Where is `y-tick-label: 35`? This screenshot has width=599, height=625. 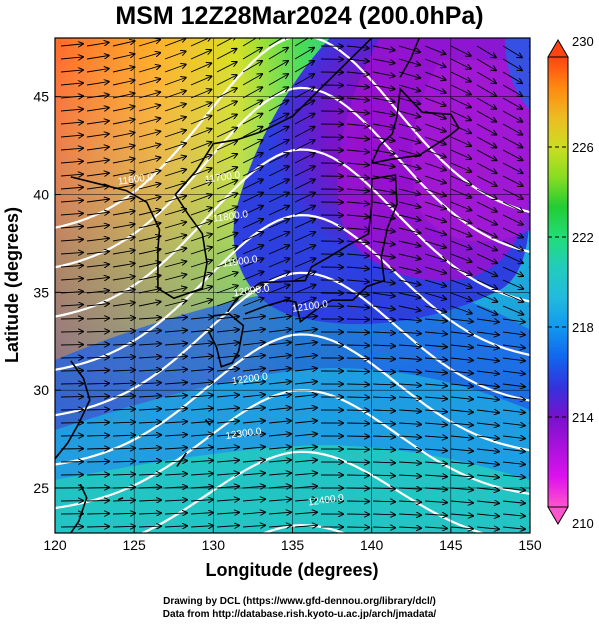 y-tick-label: 35 is located at coordinates (41, 292).